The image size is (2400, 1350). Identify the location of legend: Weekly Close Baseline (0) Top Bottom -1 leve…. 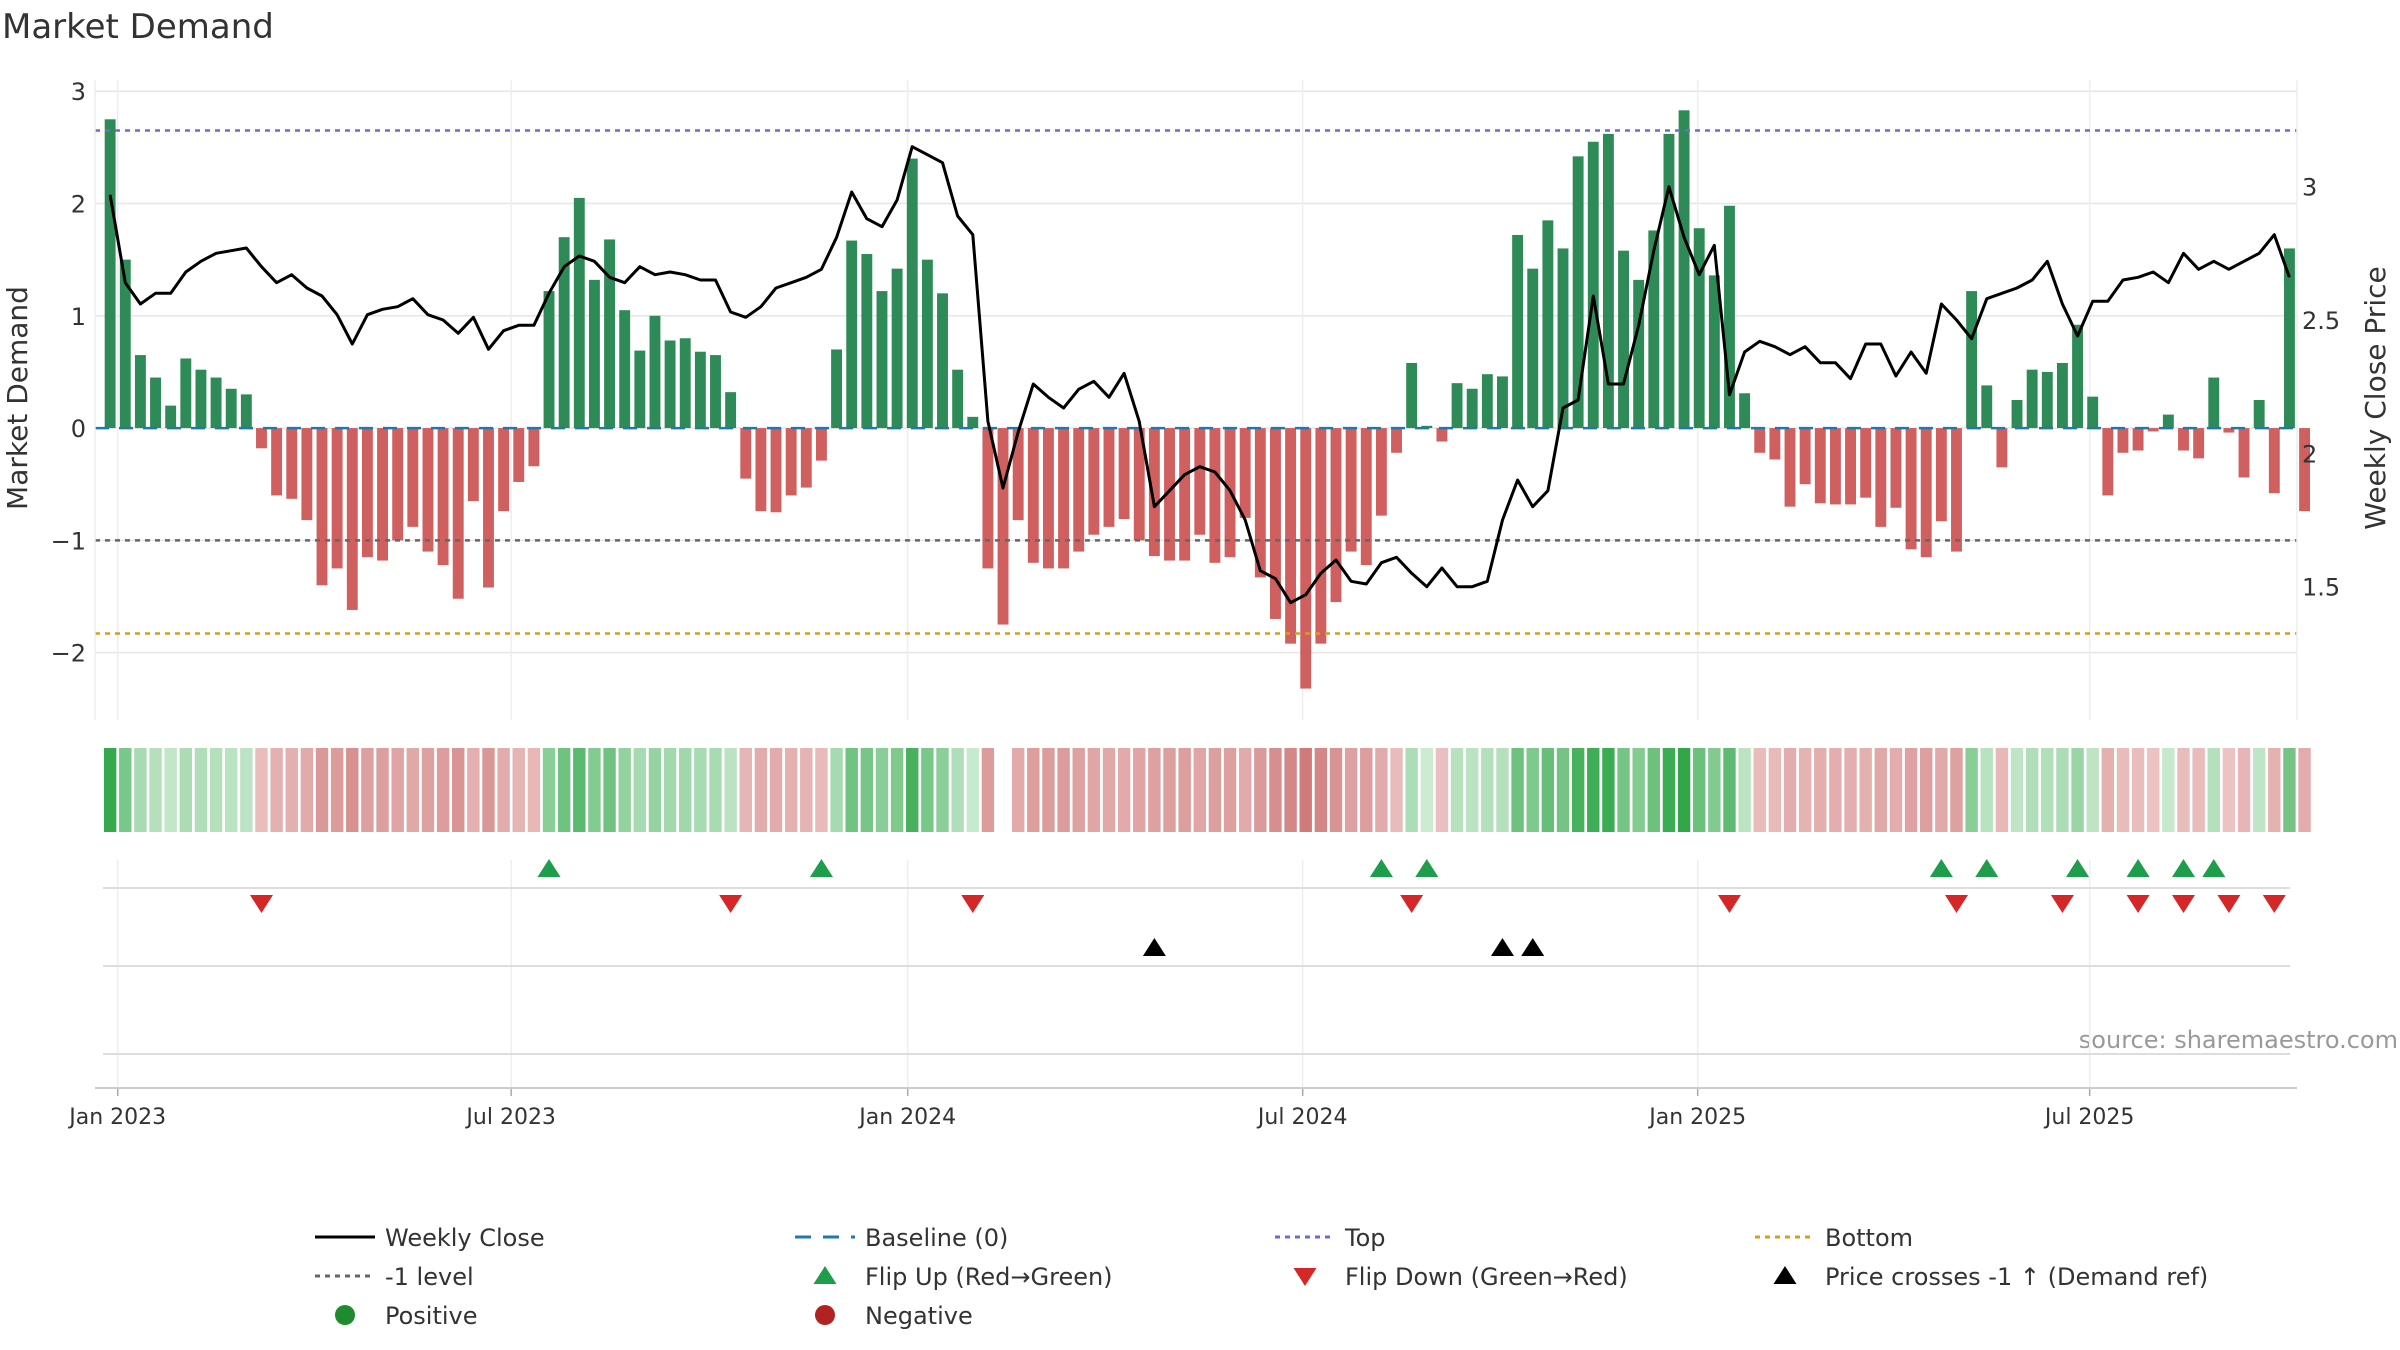
(1261, 1277).